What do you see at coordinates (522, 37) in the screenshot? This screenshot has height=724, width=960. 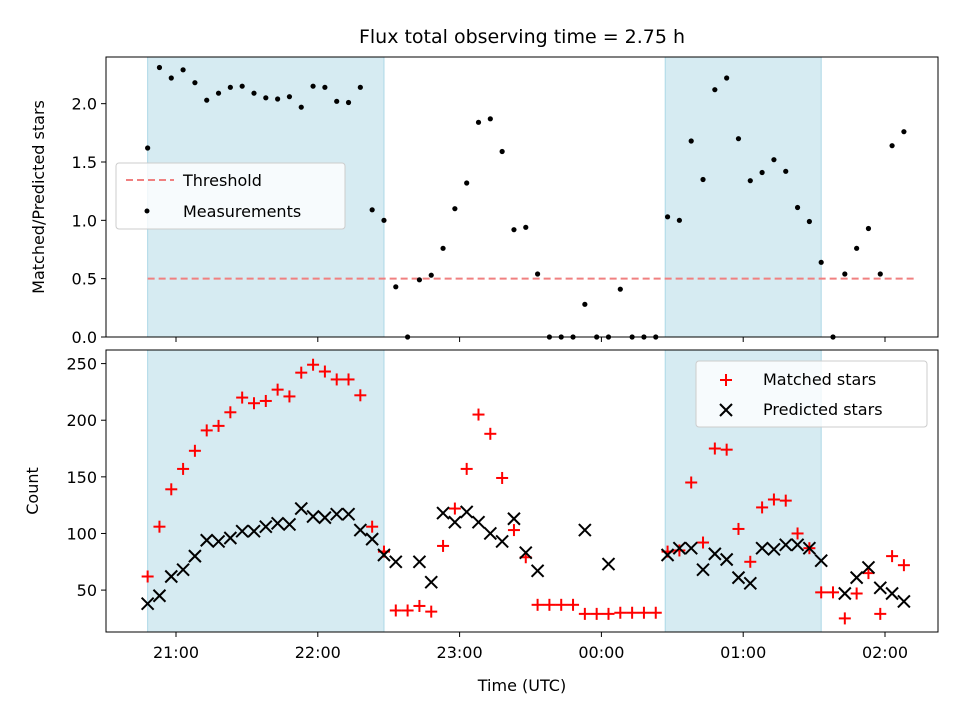 I see `chart-title: Flux total observing time = 2.75 h` at bounding box center [522, 37].